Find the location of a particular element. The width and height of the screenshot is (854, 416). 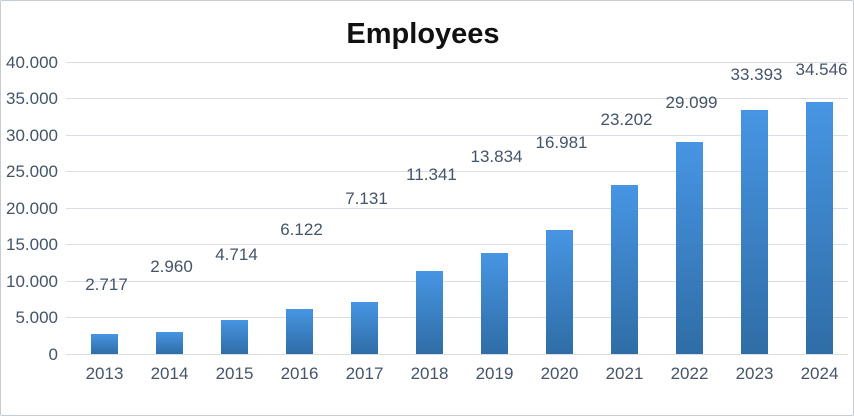

y-axis-tick-label: 25.000 is located at coordinates (32, 171).